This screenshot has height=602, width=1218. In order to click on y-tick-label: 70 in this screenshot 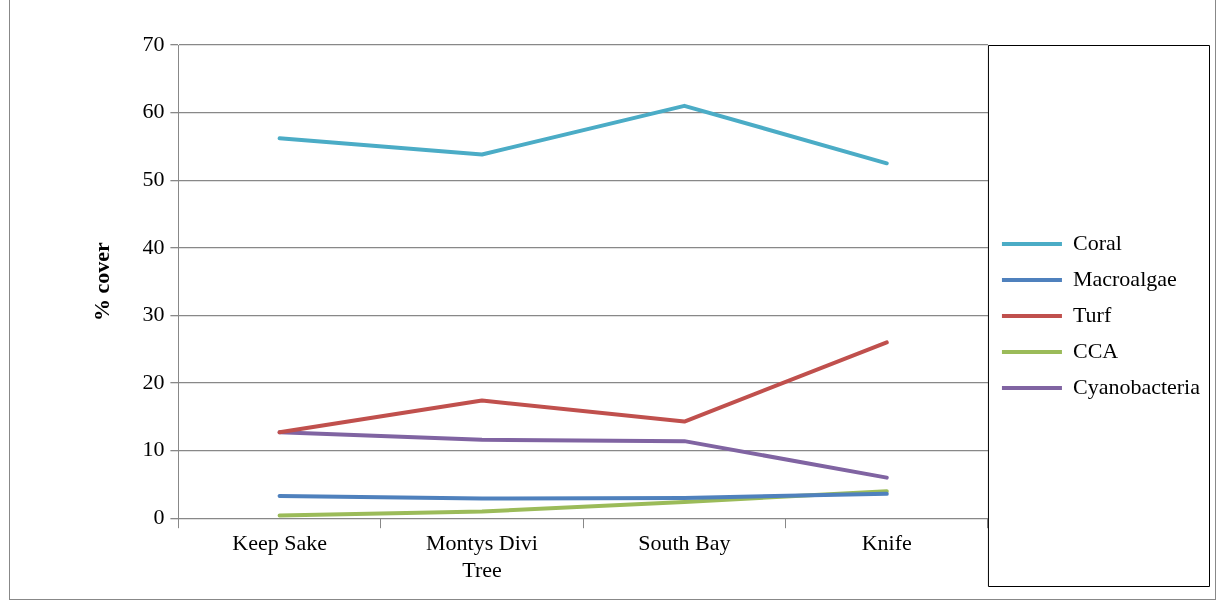, I will do `click(153, 43)`.